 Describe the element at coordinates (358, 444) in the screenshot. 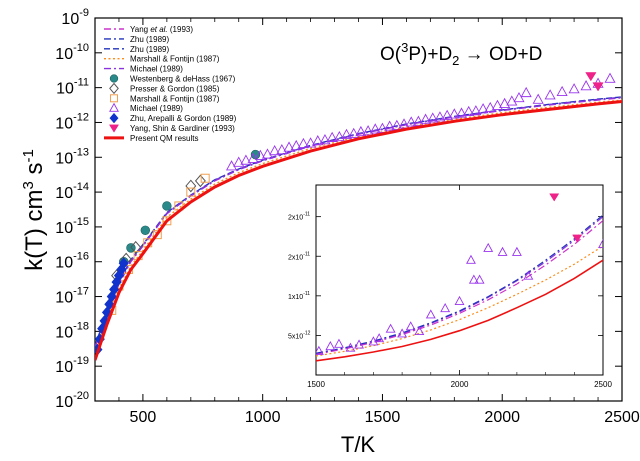

I see `x-axis-label: T/K` at that location.